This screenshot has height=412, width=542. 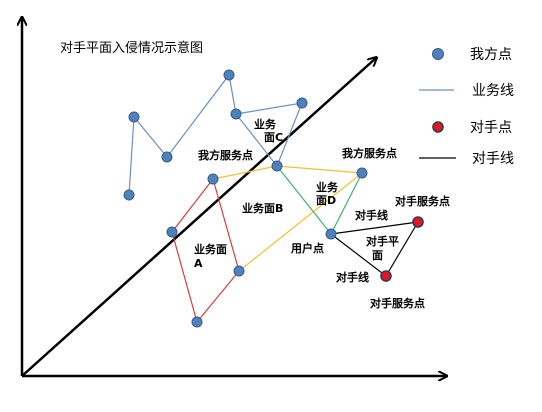 I want to click on plane-b-lines, so click(x=287, y=218).